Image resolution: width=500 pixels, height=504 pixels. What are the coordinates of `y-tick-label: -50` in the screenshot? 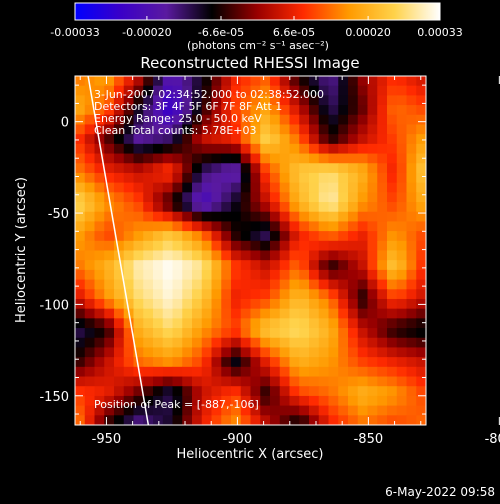 It's located at (58, 214).